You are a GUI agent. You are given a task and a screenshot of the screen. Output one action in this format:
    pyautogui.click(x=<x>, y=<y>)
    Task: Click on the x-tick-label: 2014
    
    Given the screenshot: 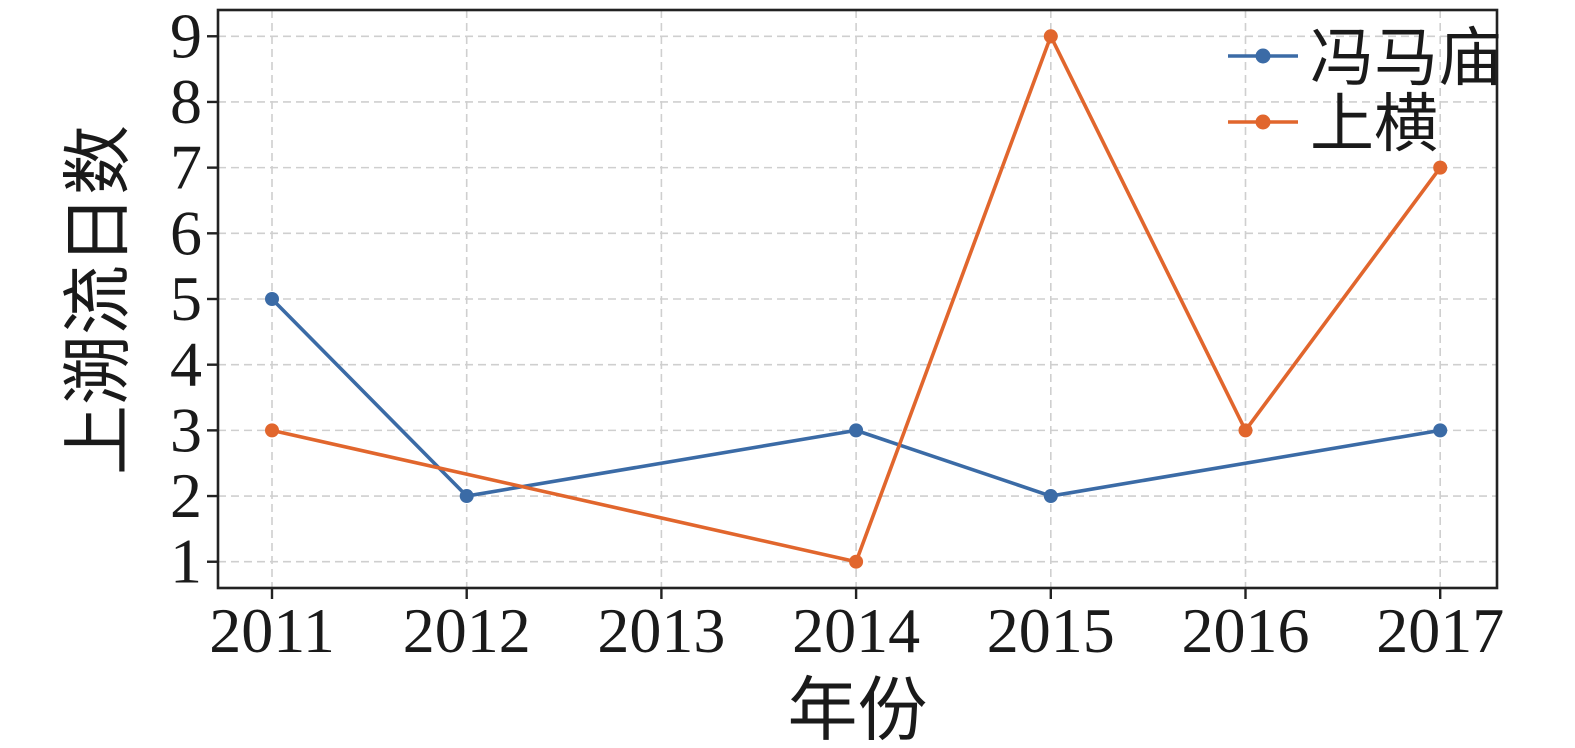 What is the action you would take?
    pyautogui.click(x=856, y=630)
    